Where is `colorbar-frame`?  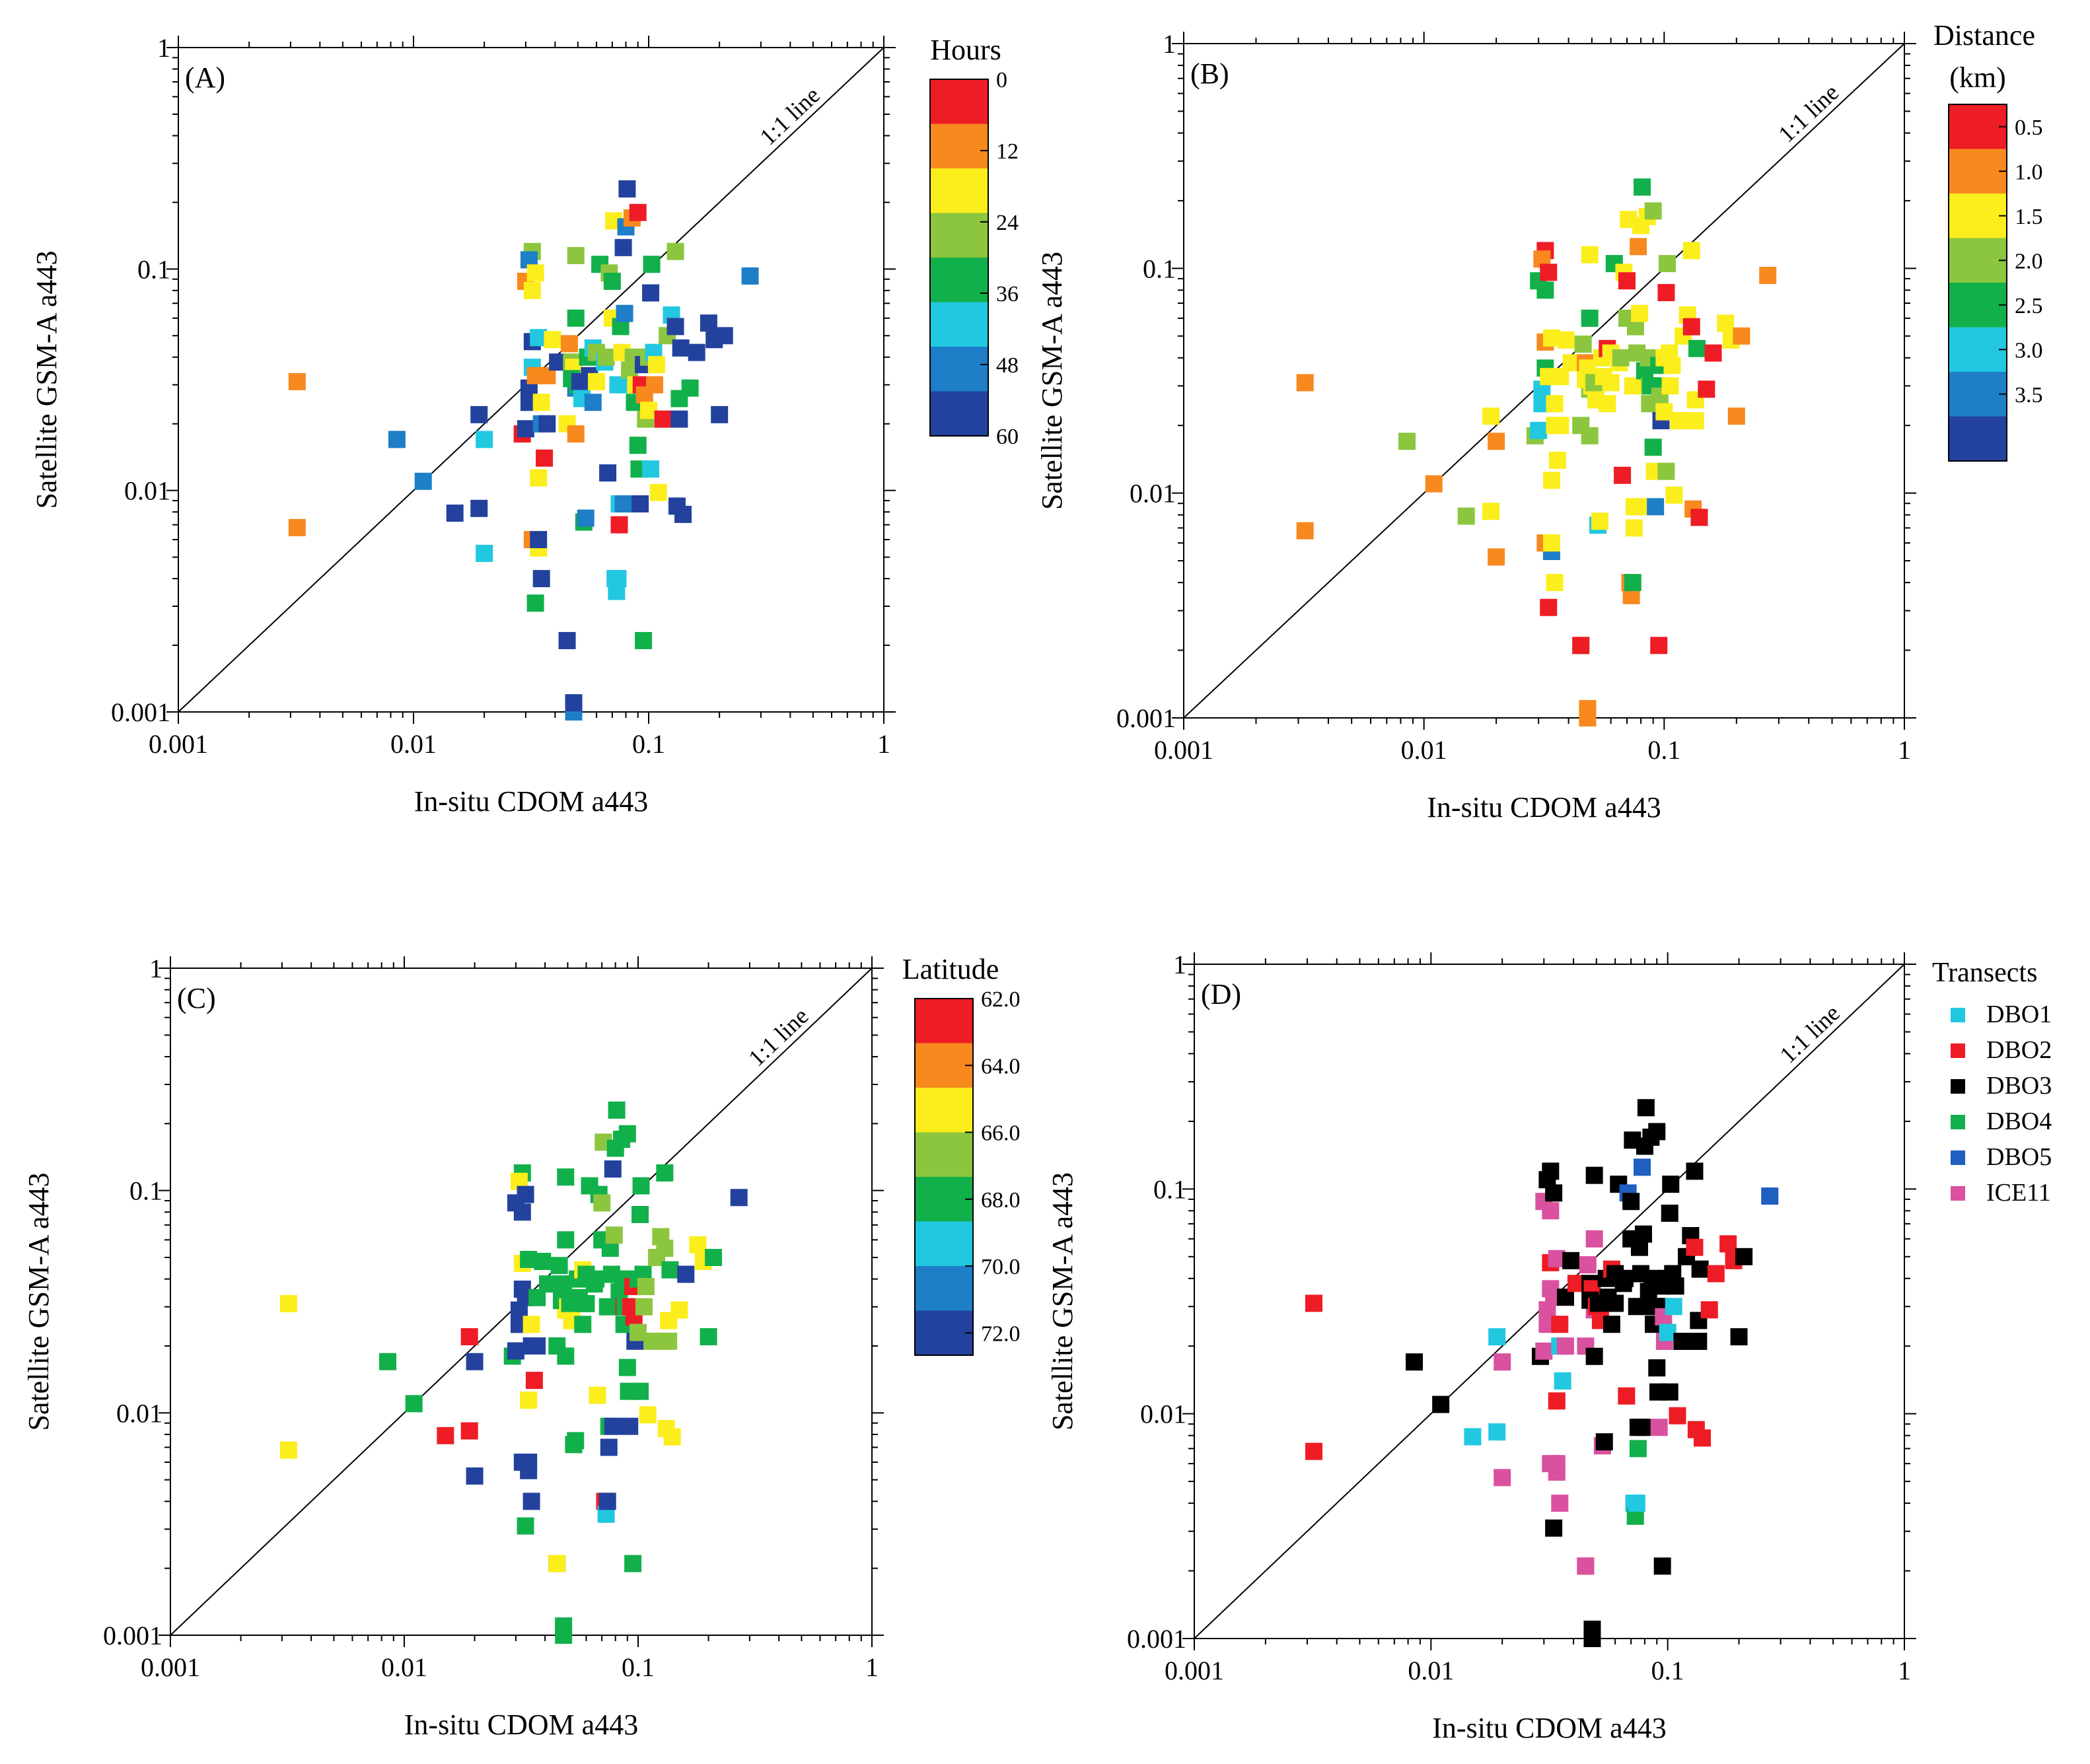 colorbar-frame is located at coordinates (959, 258).